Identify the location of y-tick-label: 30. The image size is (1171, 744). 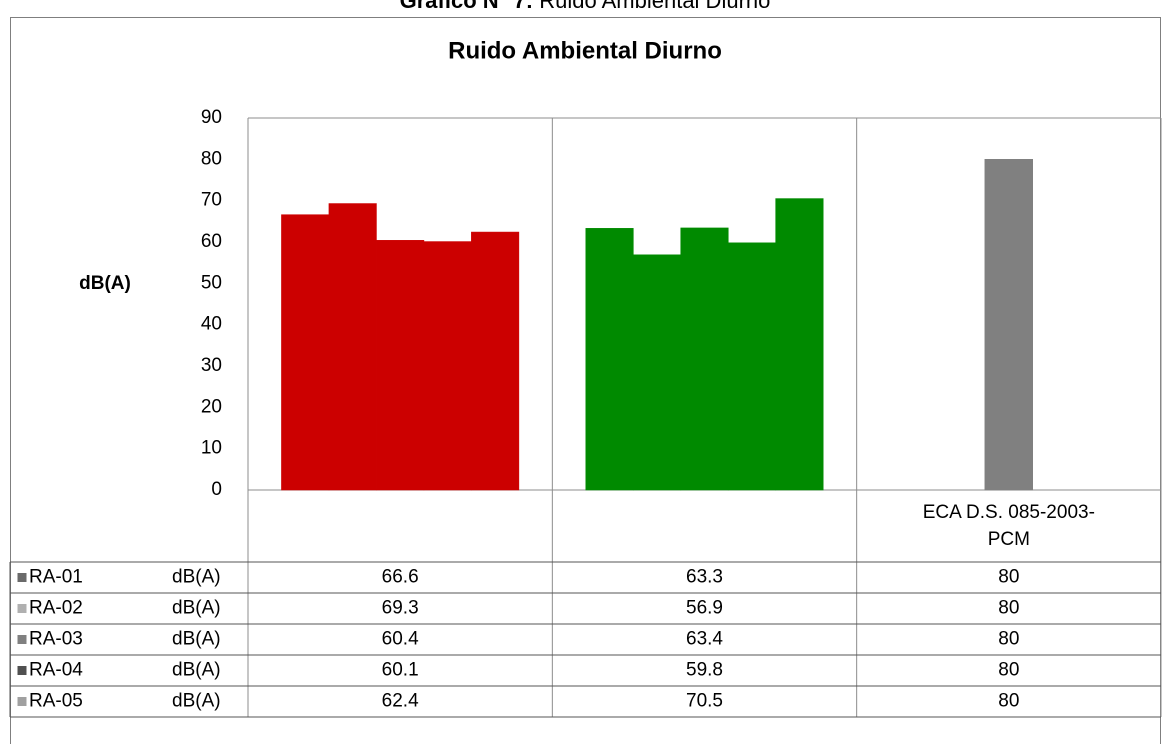
(211, 365).